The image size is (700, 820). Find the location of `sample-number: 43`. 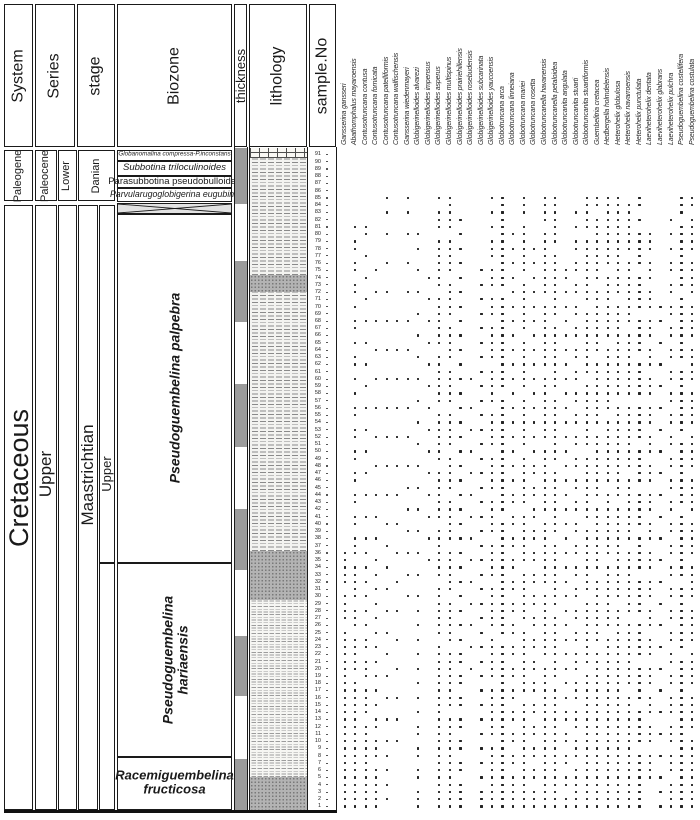

sample-number: 43 is located at coordinates (317, 502).